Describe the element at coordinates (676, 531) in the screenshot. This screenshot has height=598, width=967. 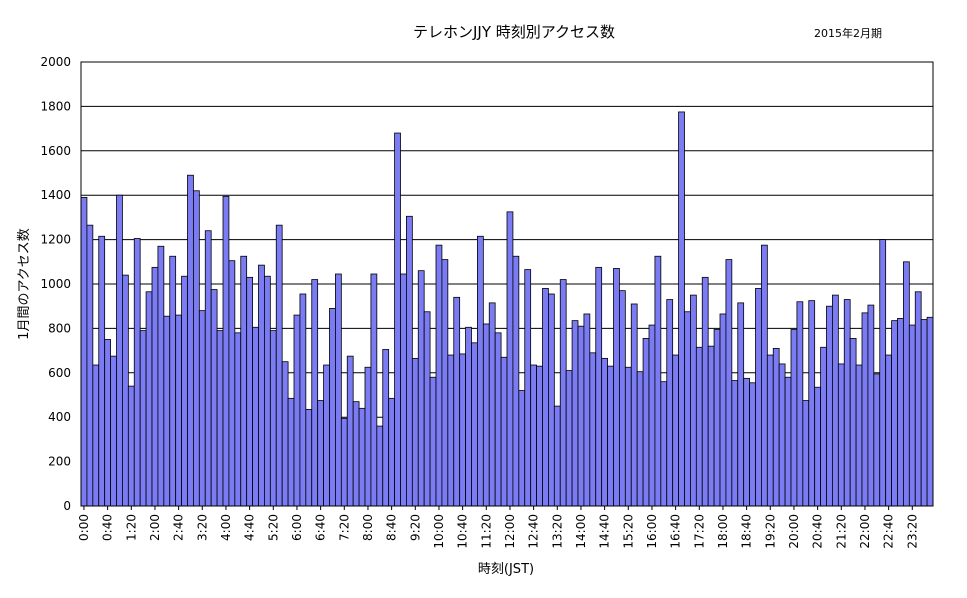
I see `x-tick-label: 16:40` at that location.